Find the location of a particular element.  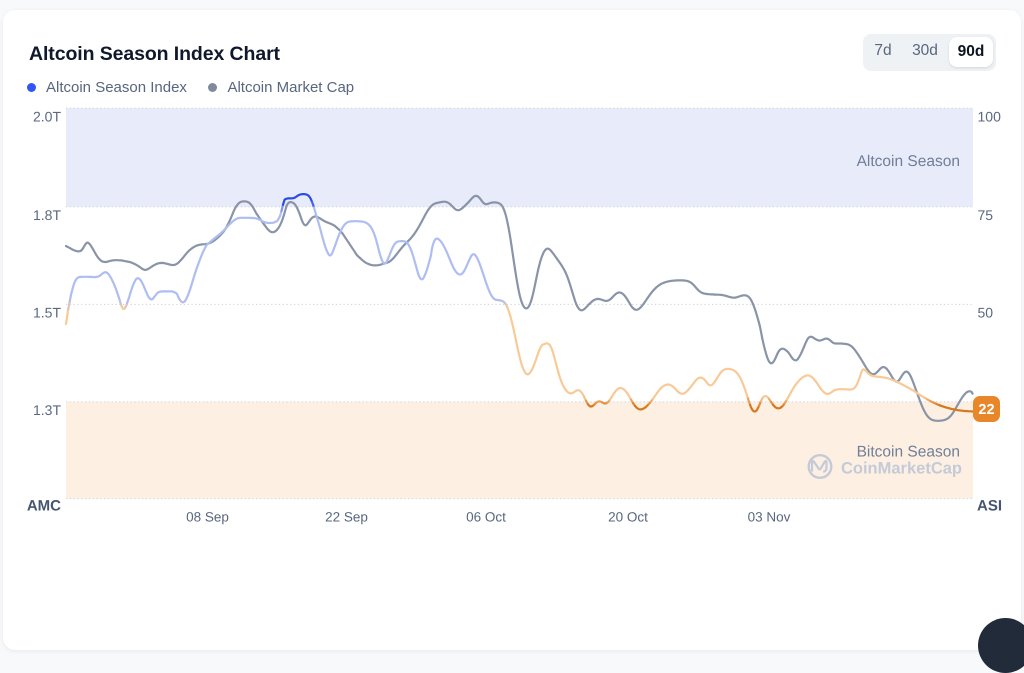

svg-text: 2.0T is located at coordinates (47, 116).